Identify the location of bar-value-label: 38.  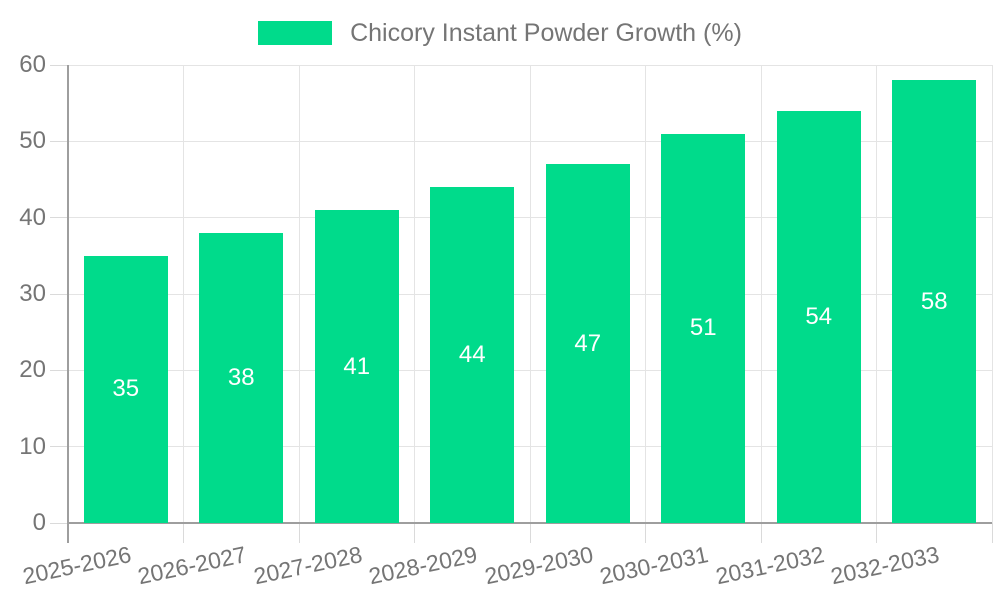
(241, 377).